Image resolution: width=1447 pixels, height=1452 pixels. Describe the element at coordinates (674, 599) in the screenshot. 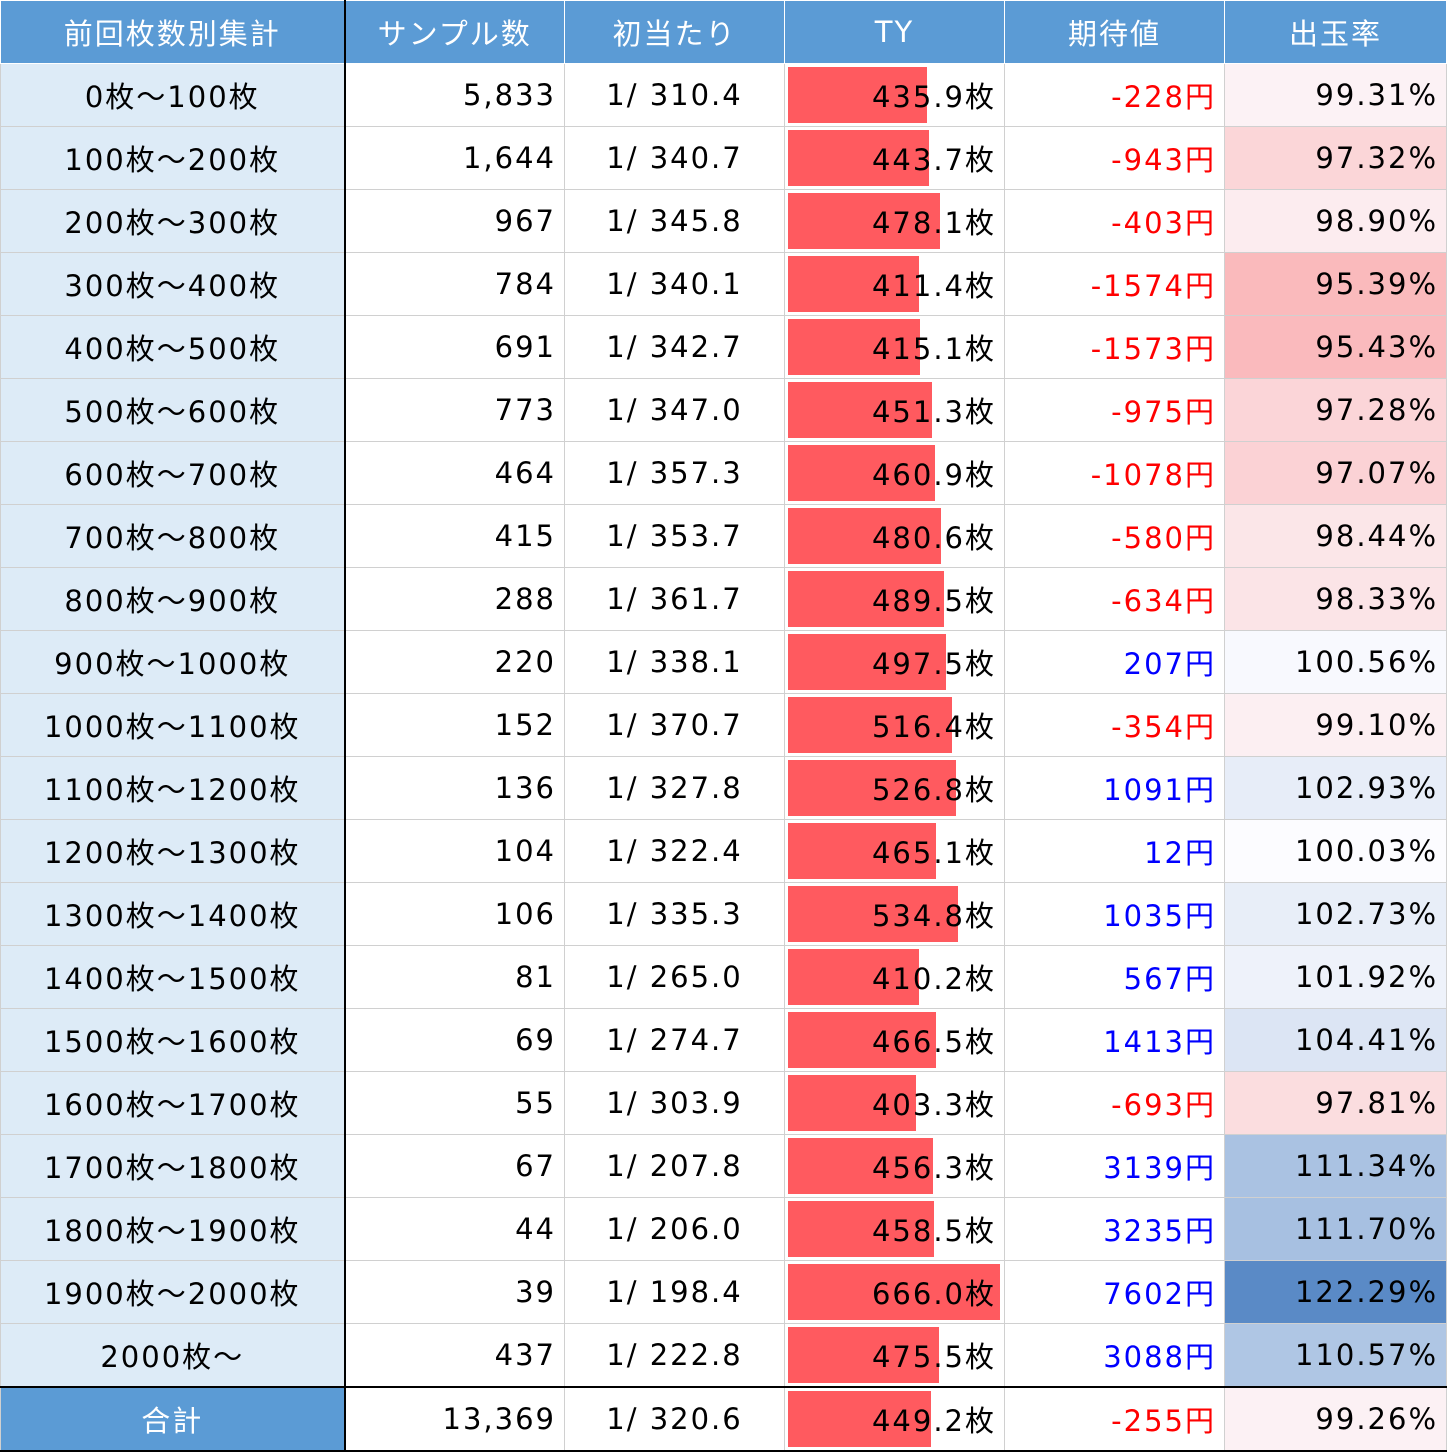

I see `first-hit-probability: 1/ 361.7` at that location.